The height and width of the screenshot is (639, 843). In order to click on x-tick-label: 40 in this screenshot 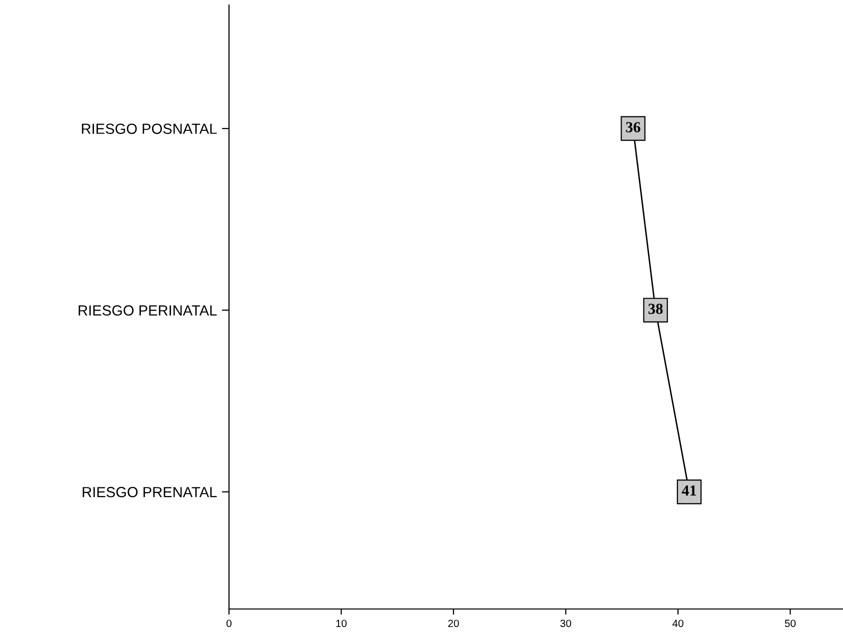, I will do `click(678, 624)`.